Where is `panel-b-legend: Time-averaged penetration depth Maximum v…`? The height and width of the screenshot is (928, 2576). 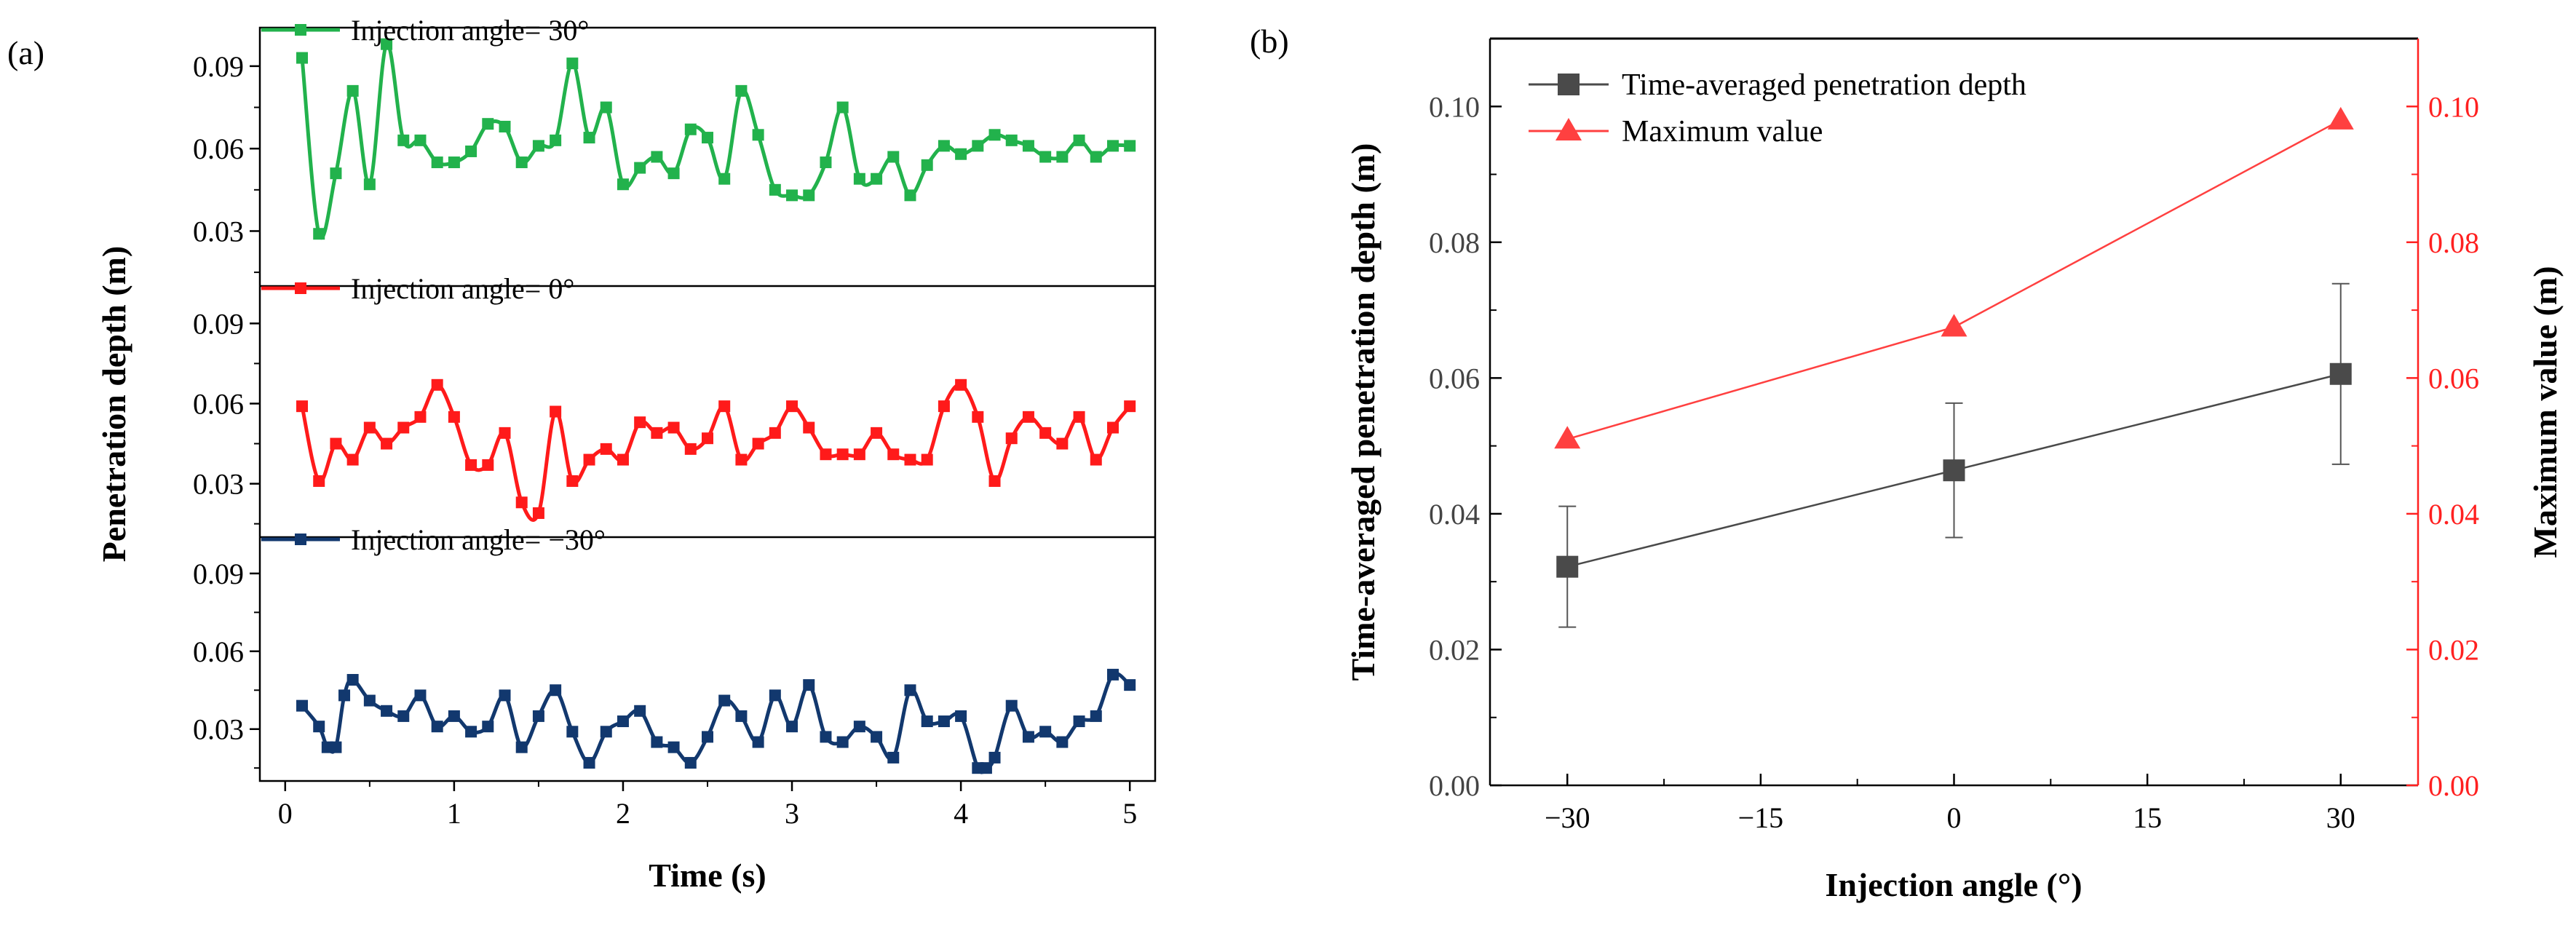
panel-b-legend: Time-averaged penetration depth Maximum v… is located at coordinates (1777, 108).